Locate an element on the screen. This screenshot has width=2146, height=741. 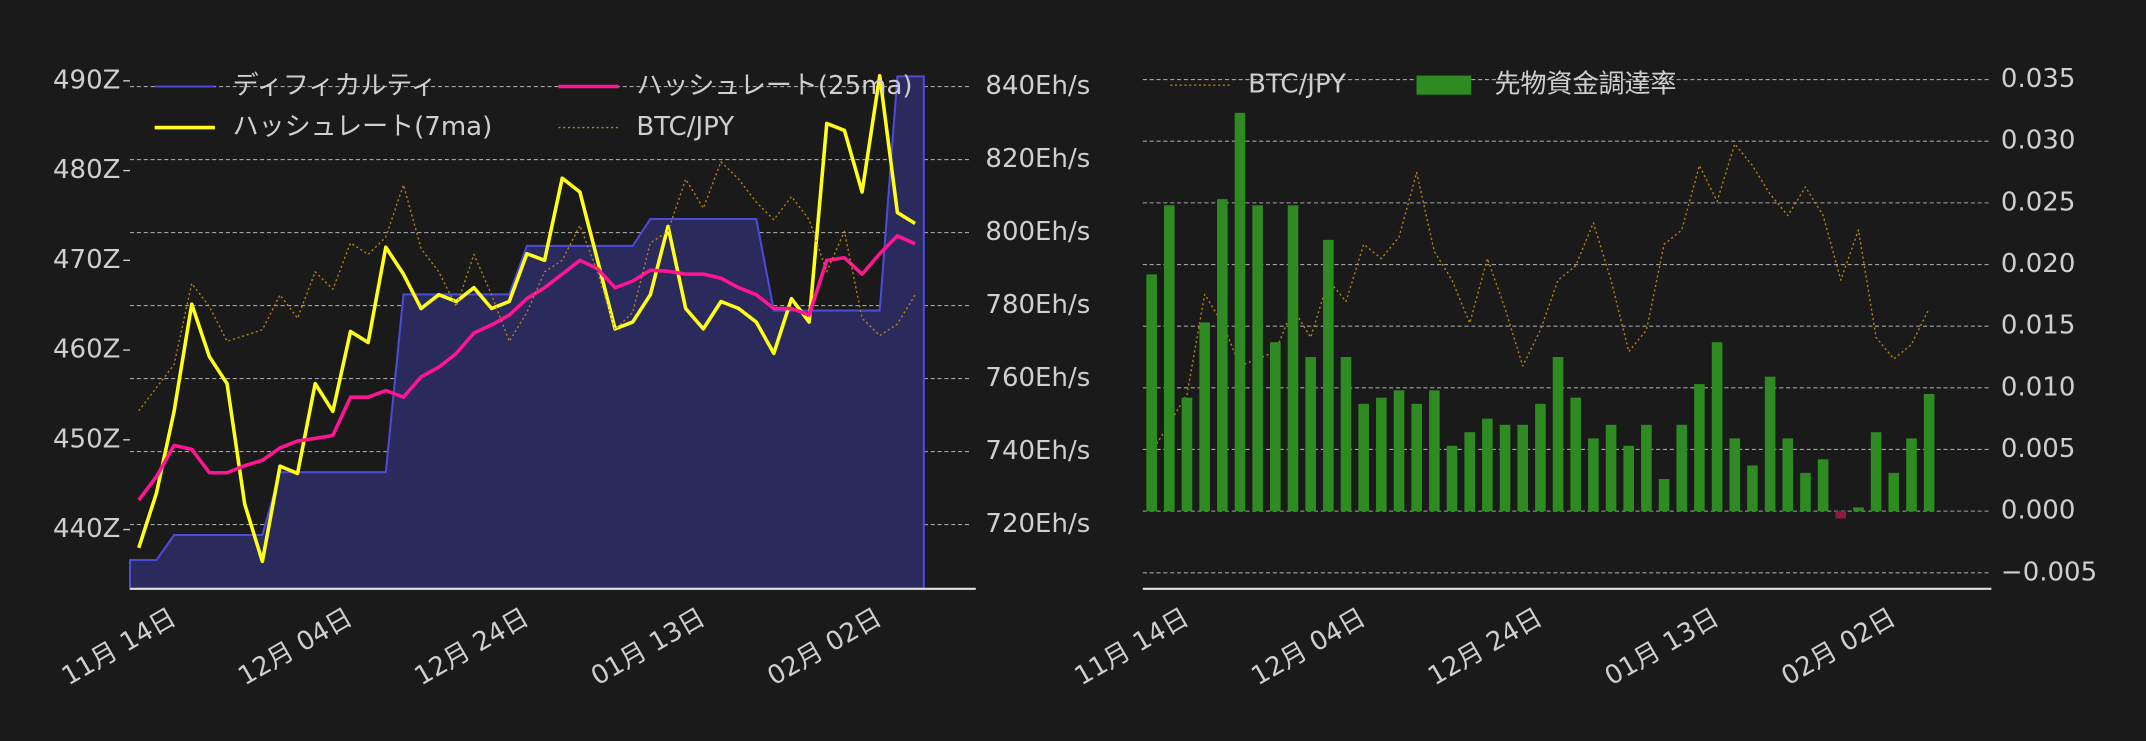
y-tick-label: 480Z is located at coordinates (86, 170).